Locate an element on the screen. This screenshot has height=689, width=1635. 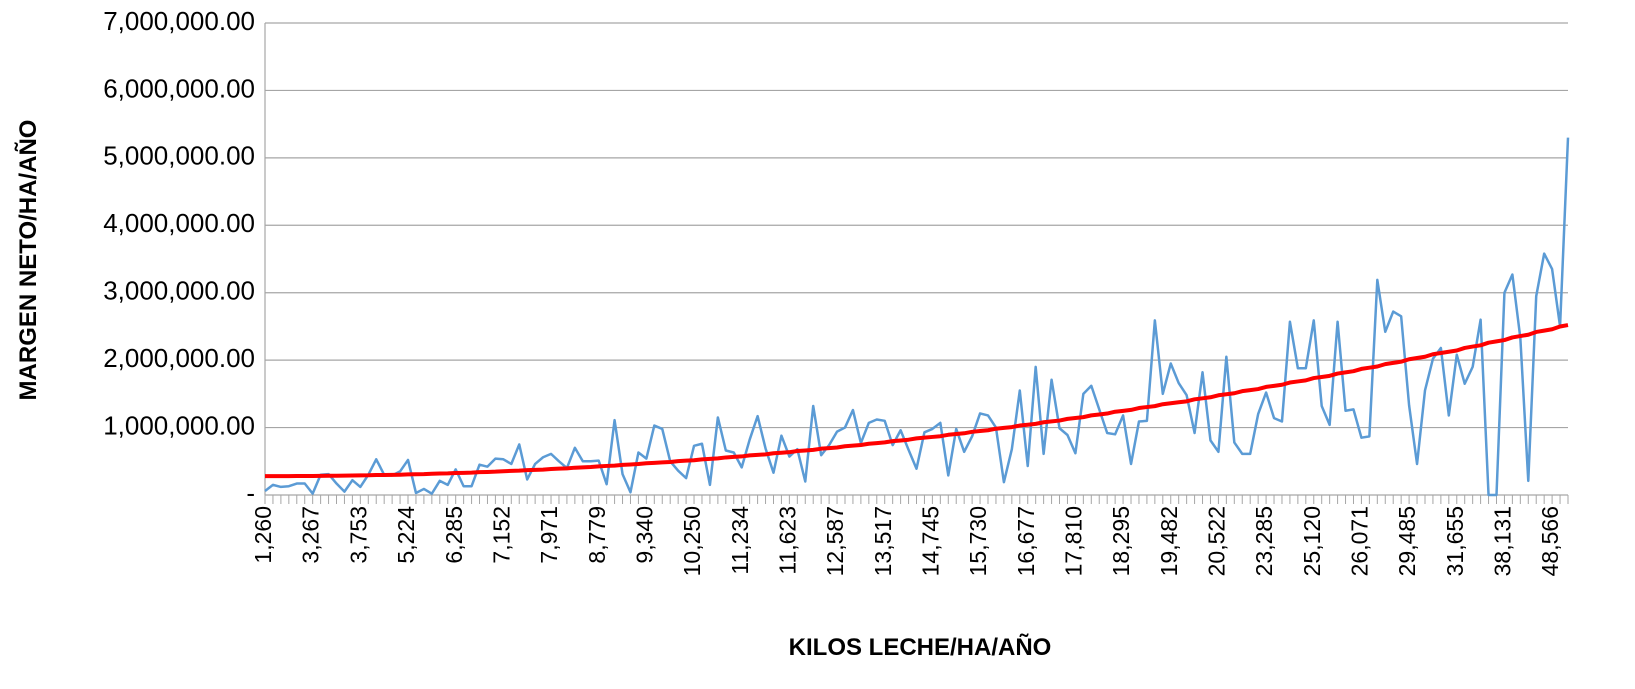
x-tick-label: 1,260 is located at coordinates (263, 535).